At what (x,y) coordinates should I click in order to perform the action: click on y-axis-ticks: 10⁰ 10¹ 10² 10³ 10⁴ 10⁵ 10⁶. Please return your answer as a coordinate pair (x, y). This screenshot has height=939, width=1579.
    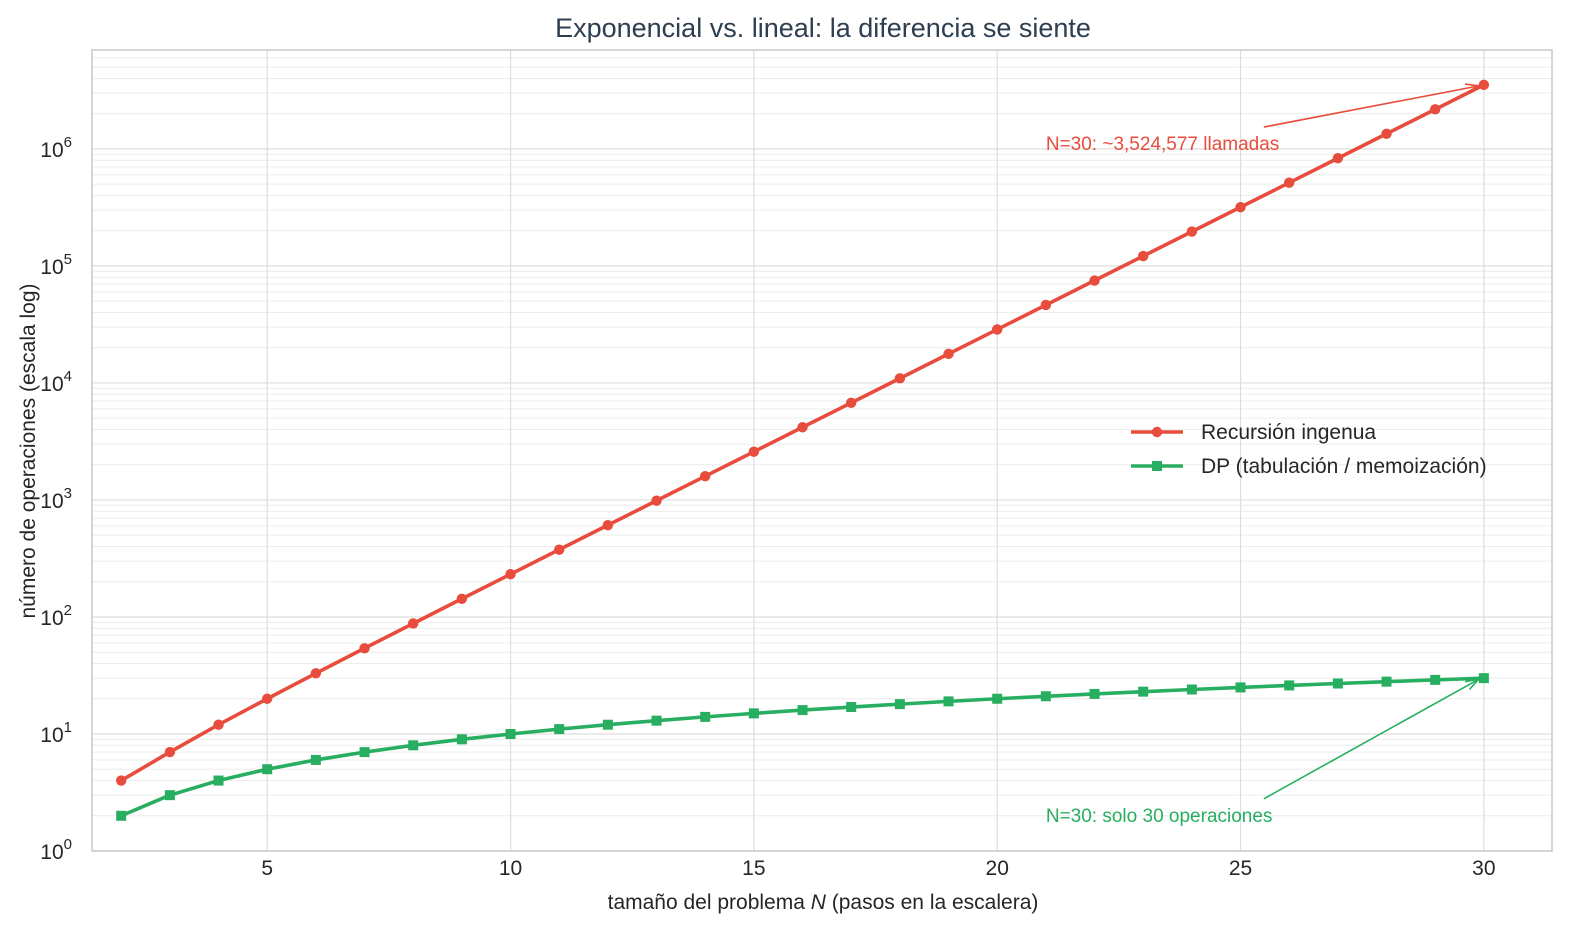
    Looking at the image, I should click on (56, 499).